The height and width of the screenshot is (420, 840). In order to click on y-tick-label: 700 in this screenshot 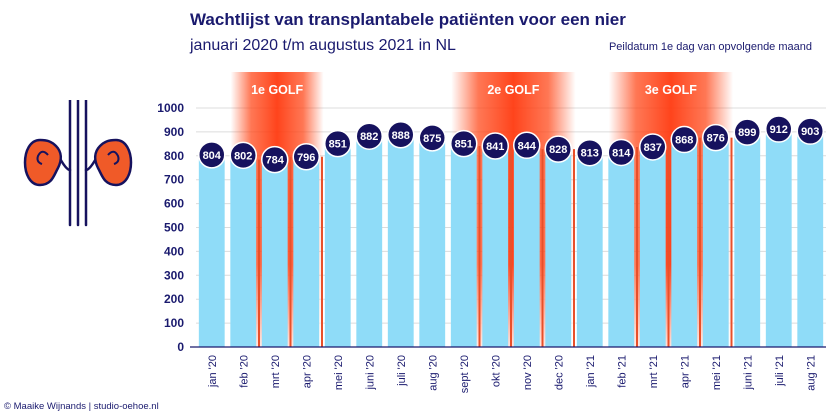, I will do `click(174, 180)`.